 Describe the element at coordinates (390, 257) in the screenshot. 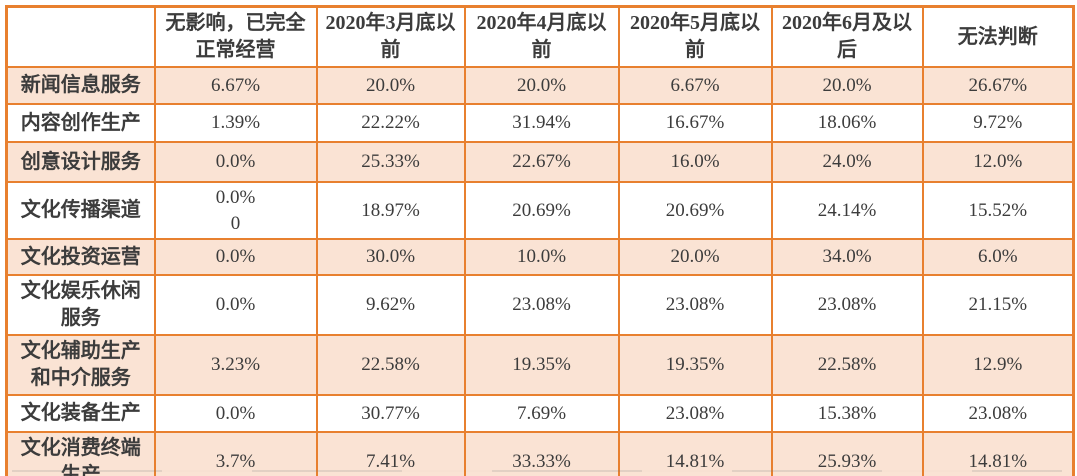

I see `table-cell: 30.0%` at that location.